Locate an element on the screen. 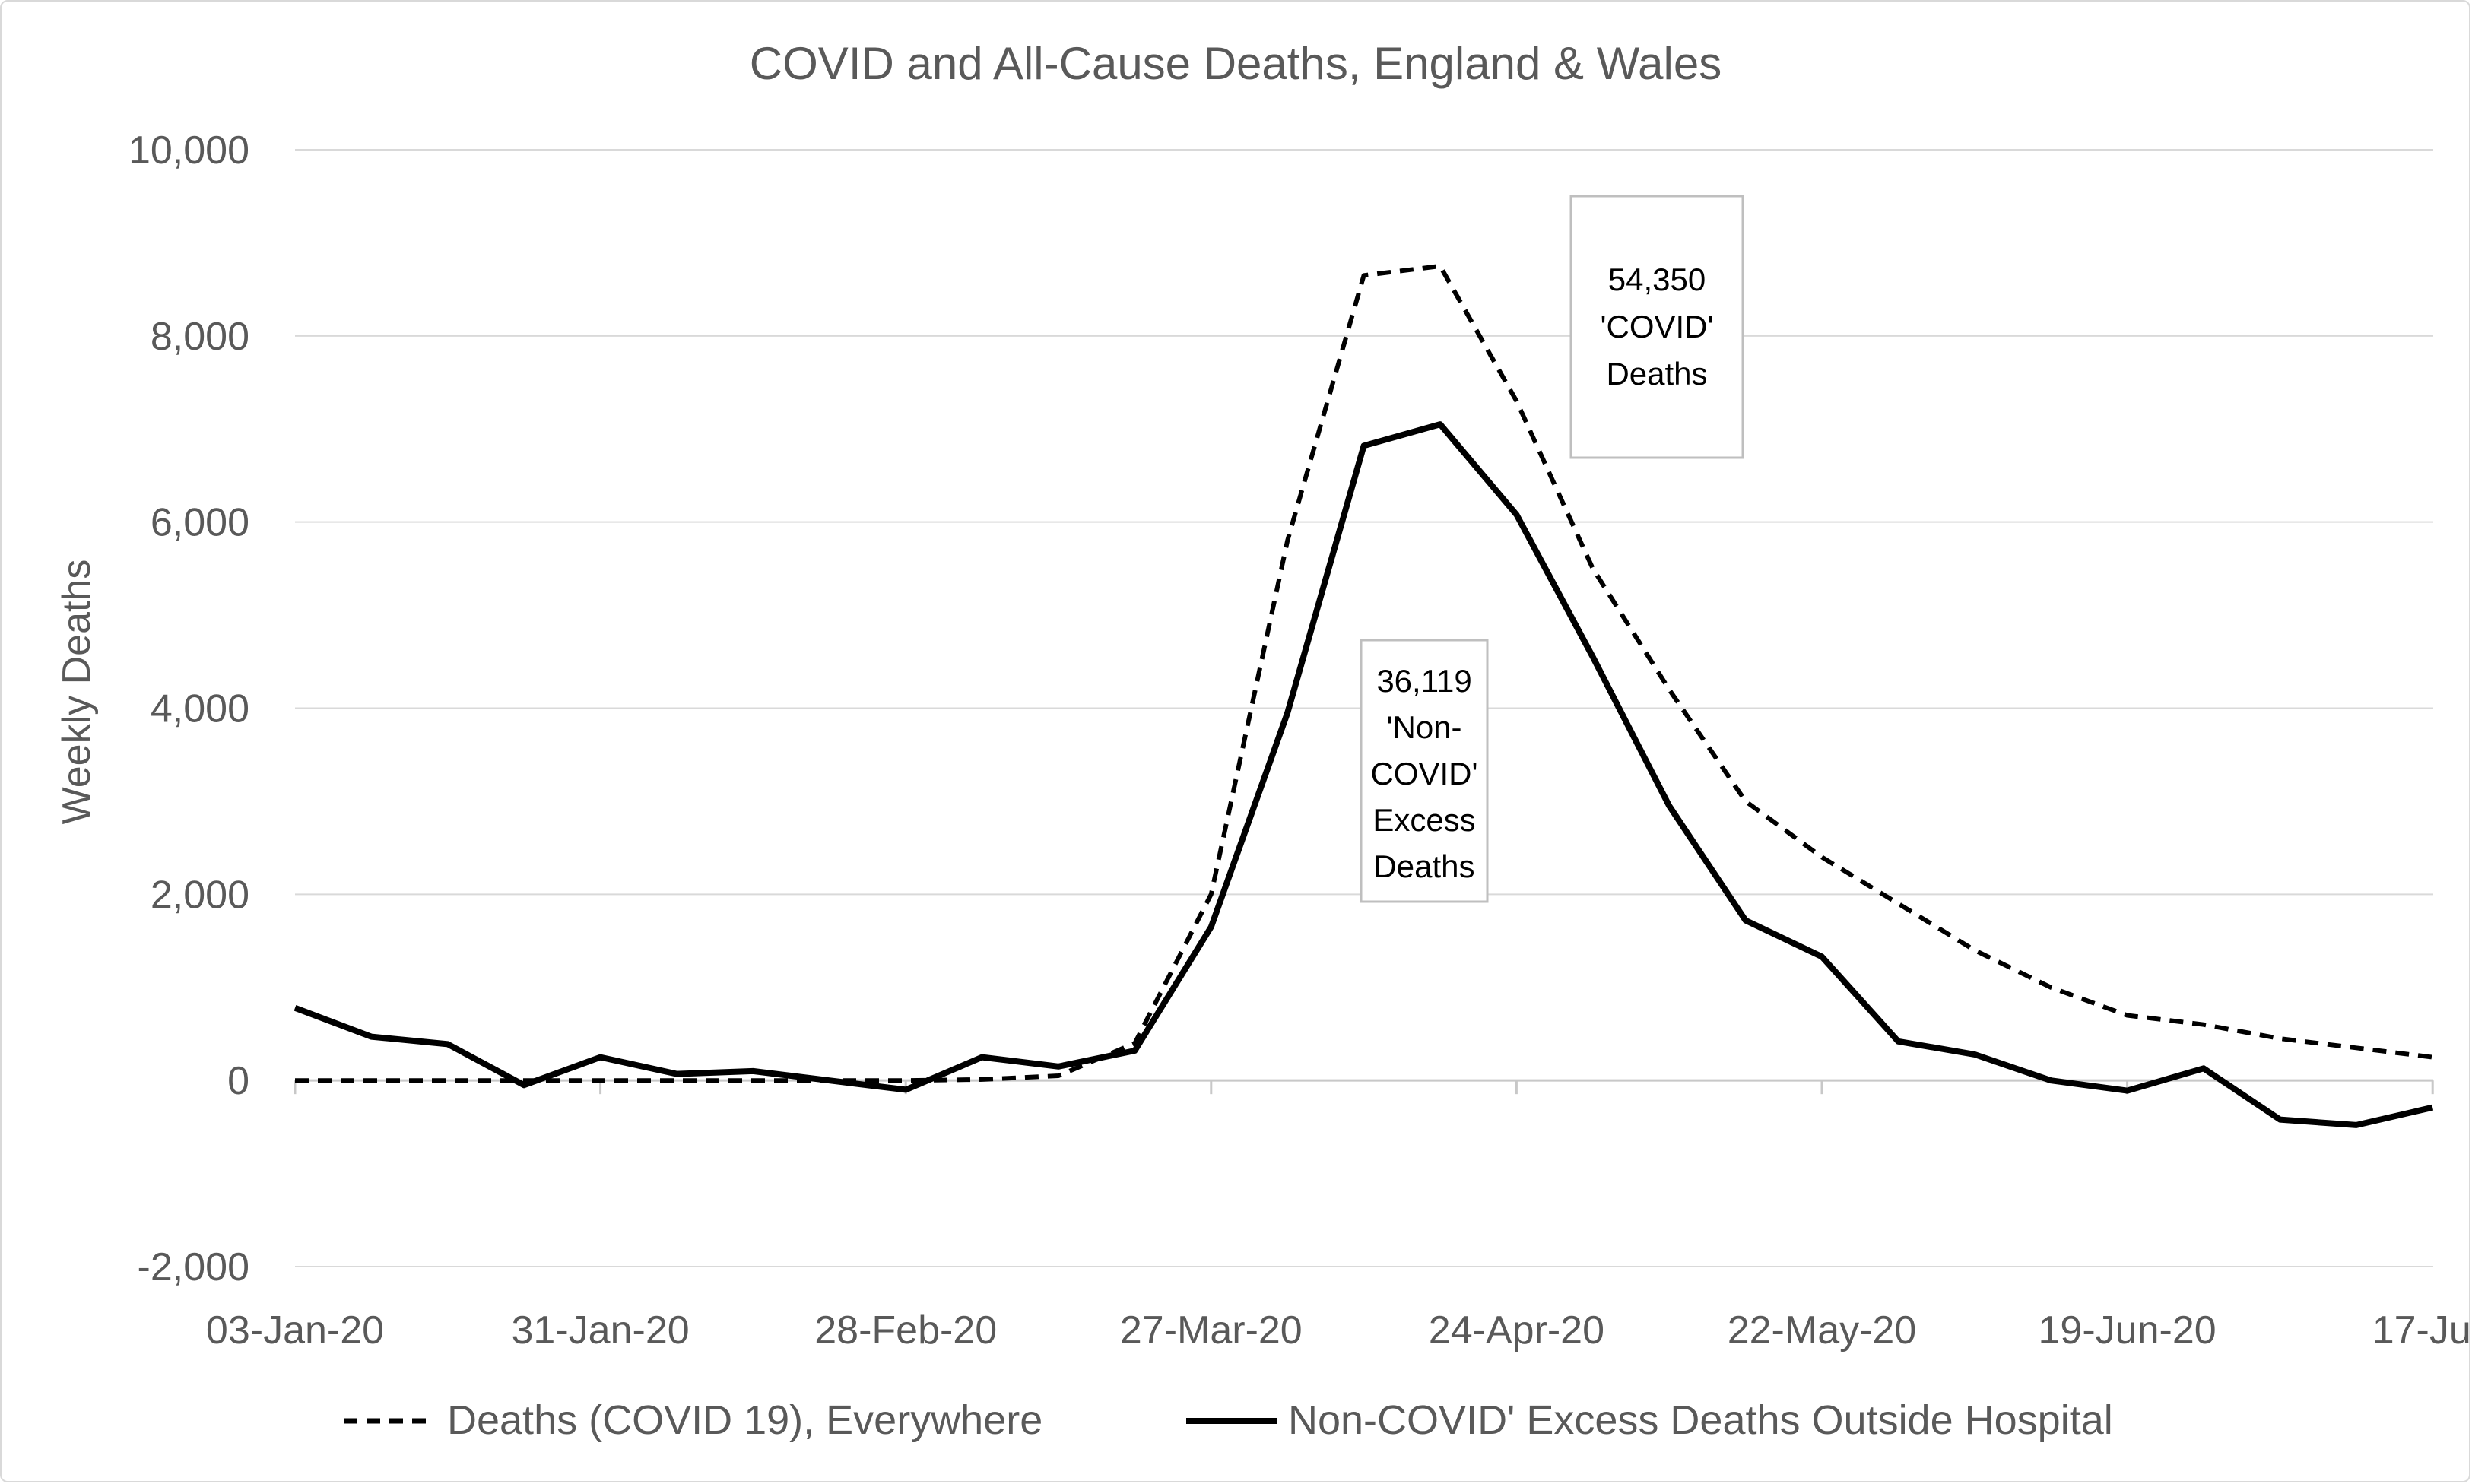 This screenshot has height=1484, width=2472. legend-item-covid-deaths: Deaths (COVID 19), Everywhere is located at coordinates (693, 1420).